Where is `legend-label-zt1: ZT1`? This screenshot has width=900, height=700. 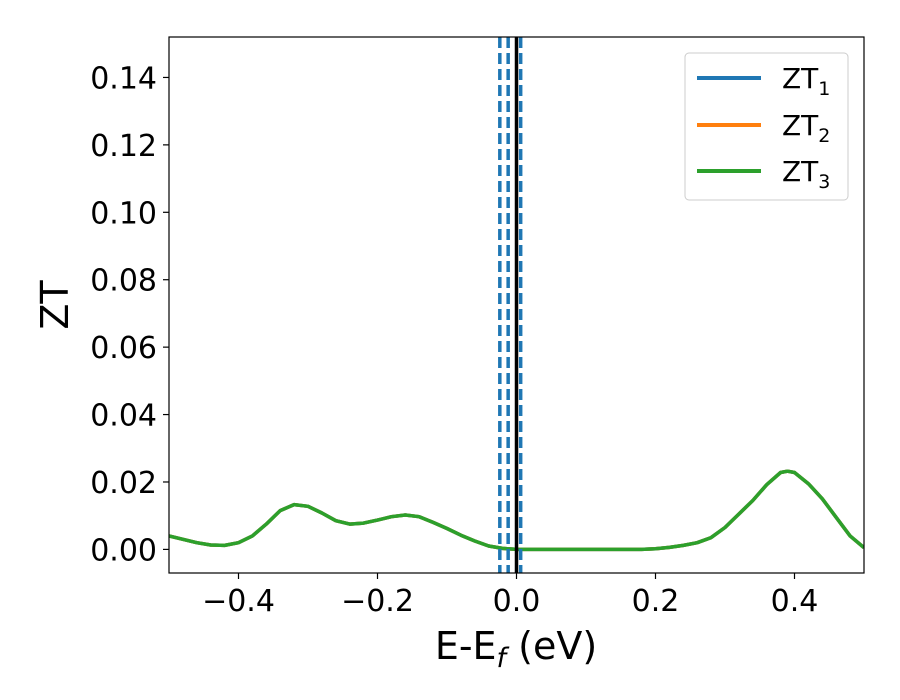 legend-label-zt1: ZT1 is located at coordinates (806, 81).